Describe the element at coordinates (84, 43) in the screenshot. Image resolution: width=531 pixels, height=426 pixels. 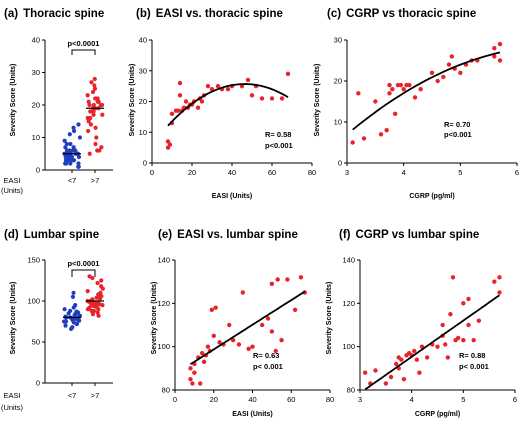
I see `significance-label: p<0.0001` at that location.